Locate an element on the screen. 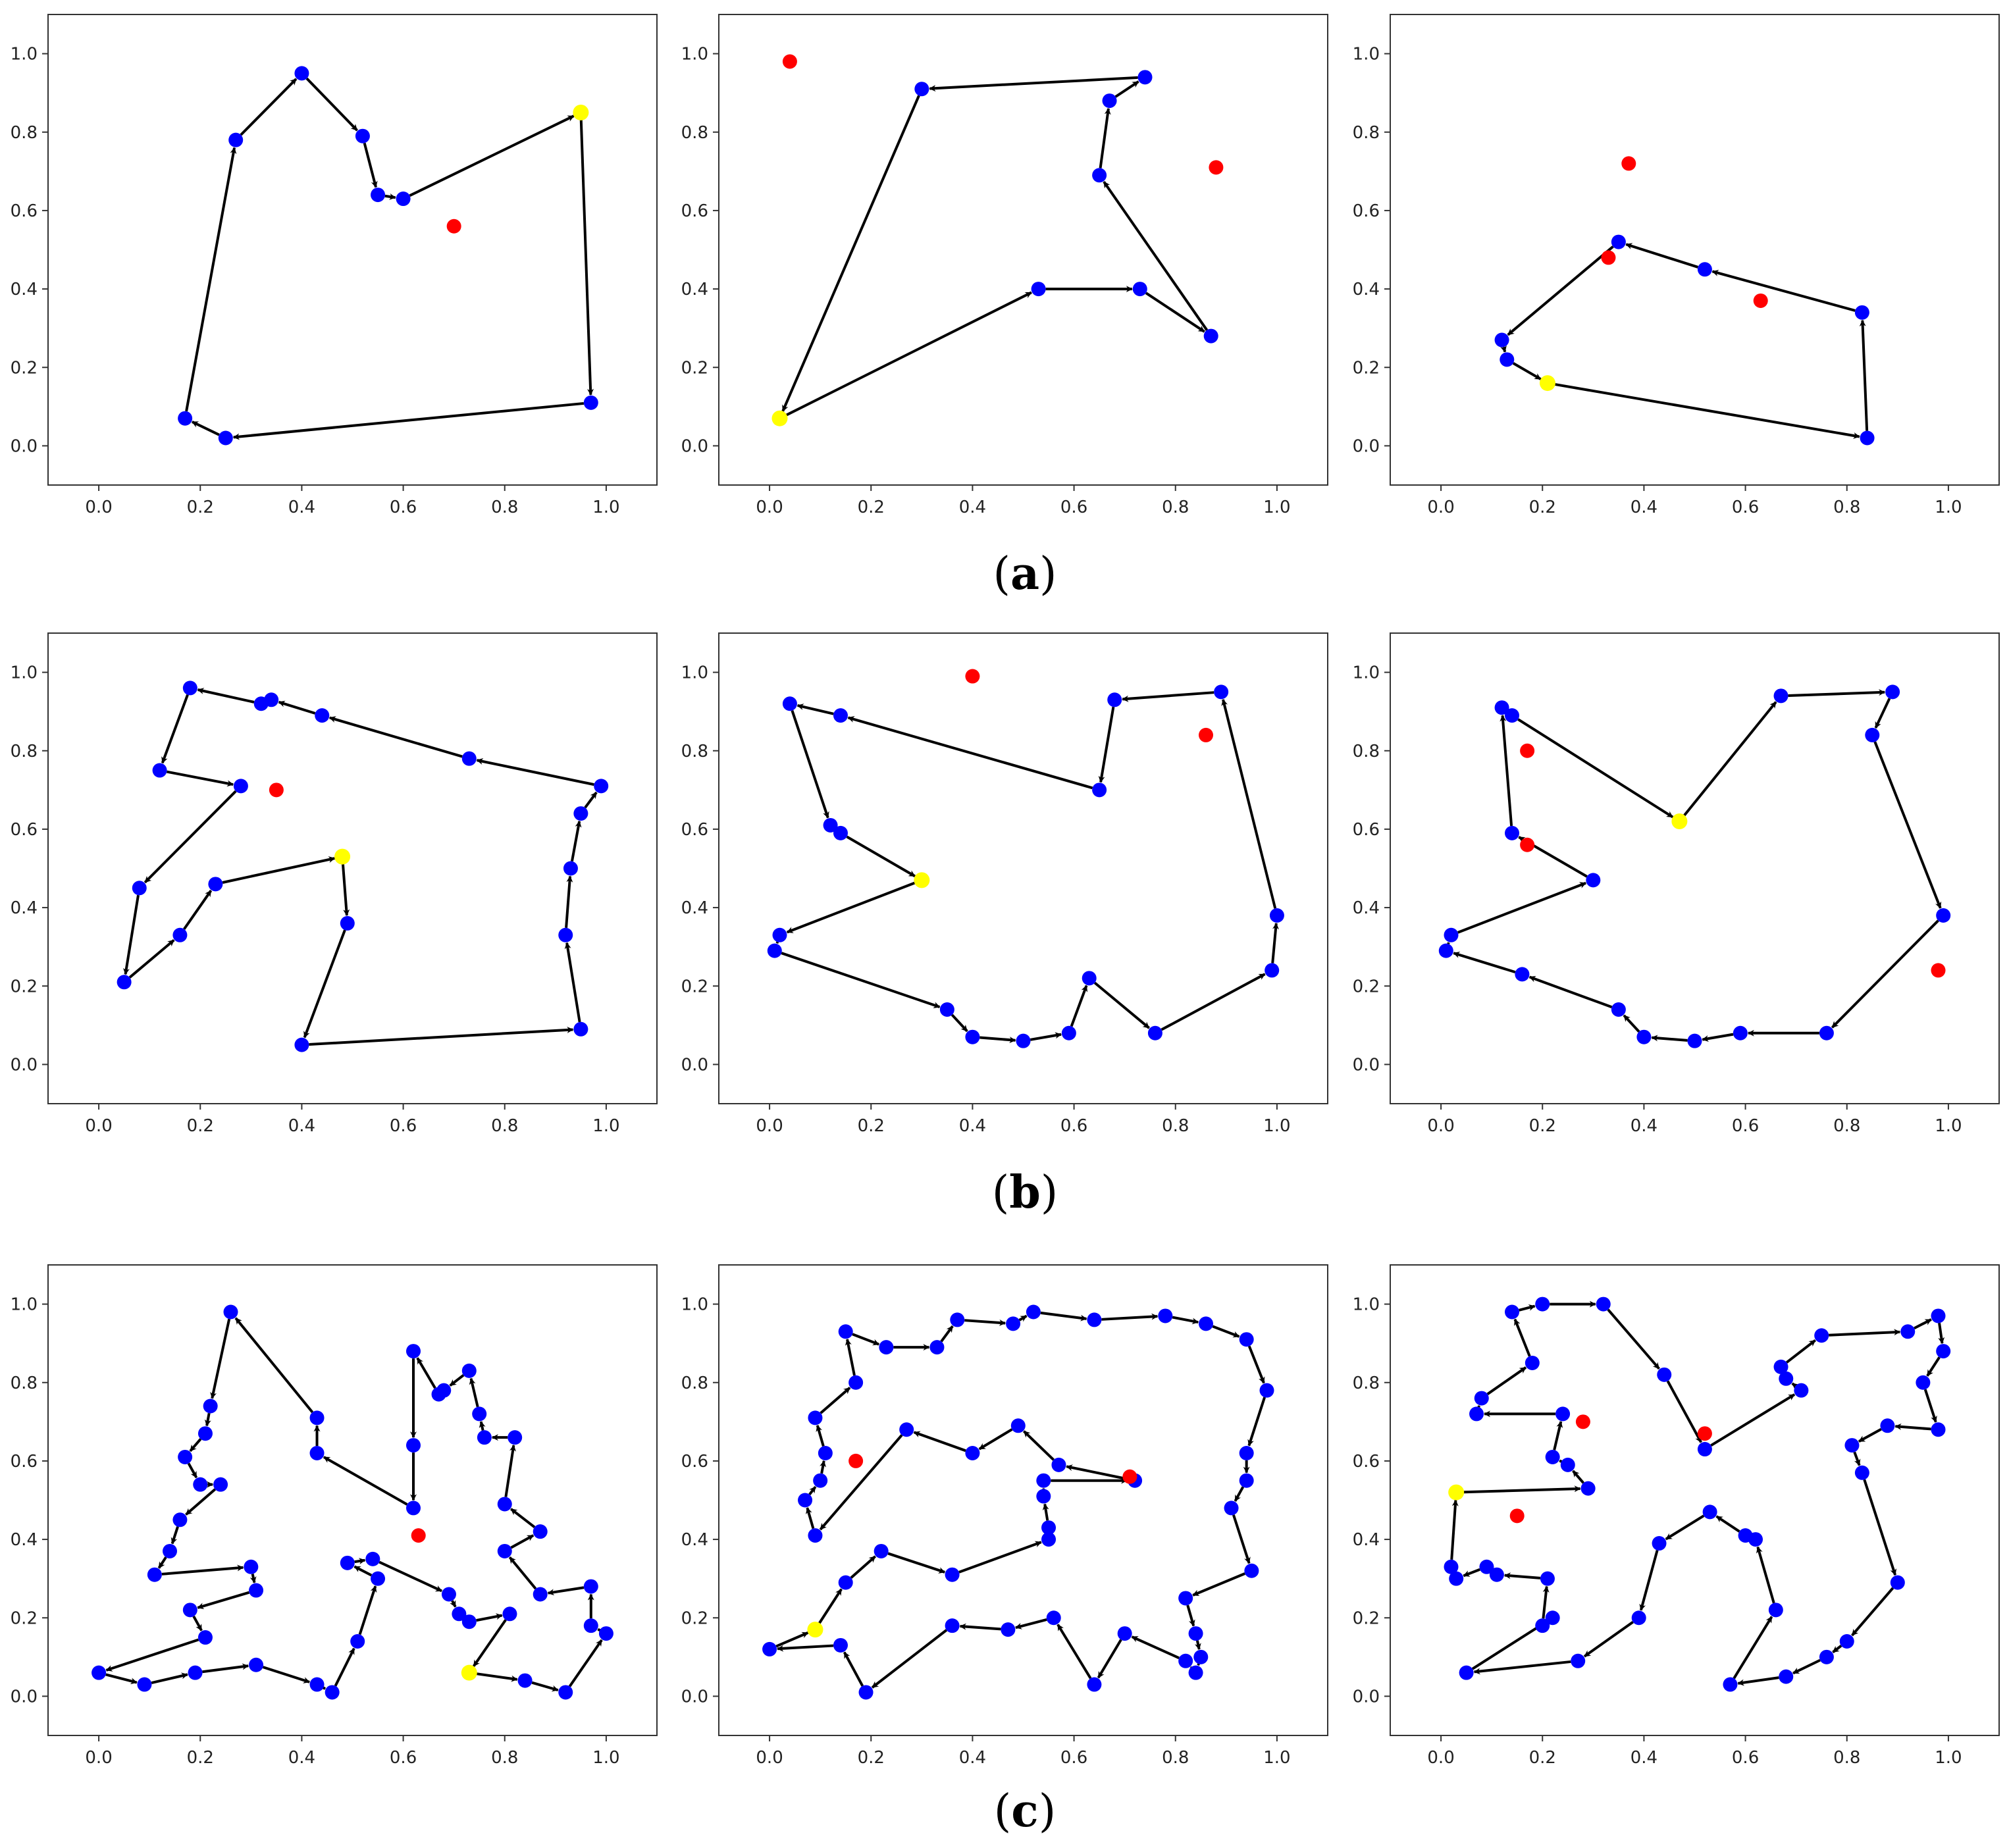 This screenshot has width=2009, height=1848. x-tick-label: 0.8 is located at coordinates (1846, 1126).